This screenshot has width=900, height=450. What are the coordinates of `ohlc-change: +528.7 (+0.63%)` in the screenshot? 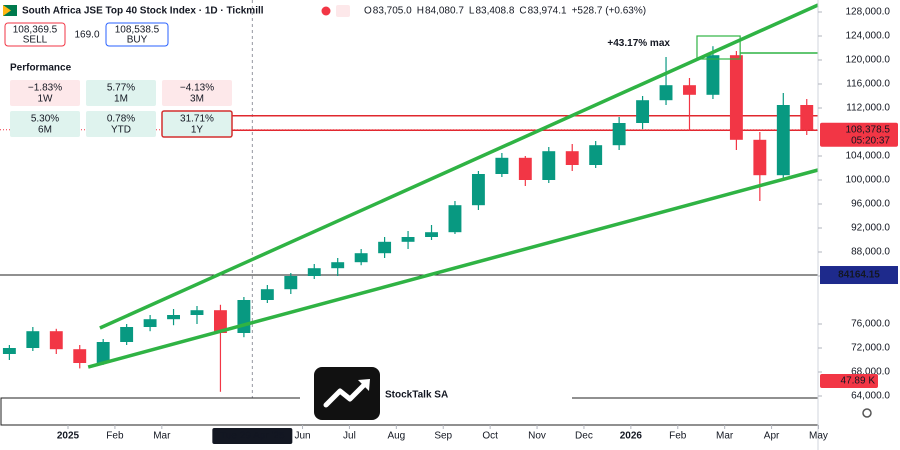 It's located at (609, 11).